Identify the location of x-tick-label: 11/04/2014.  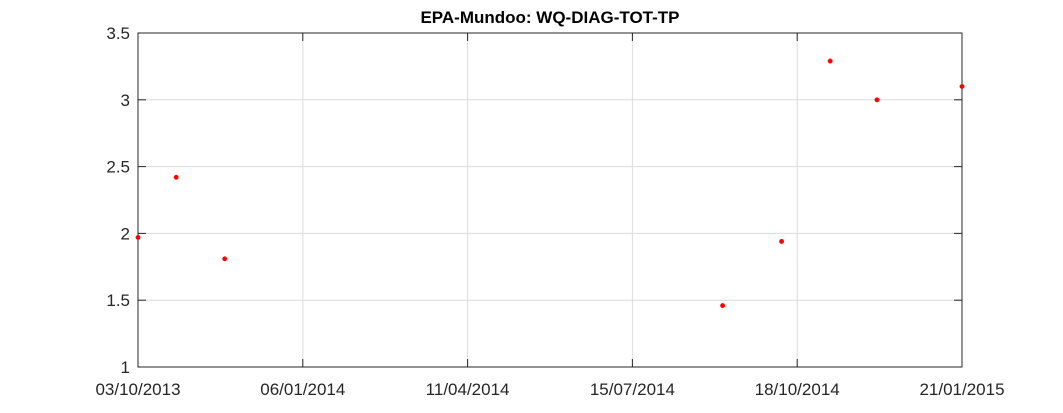
(468, 389).